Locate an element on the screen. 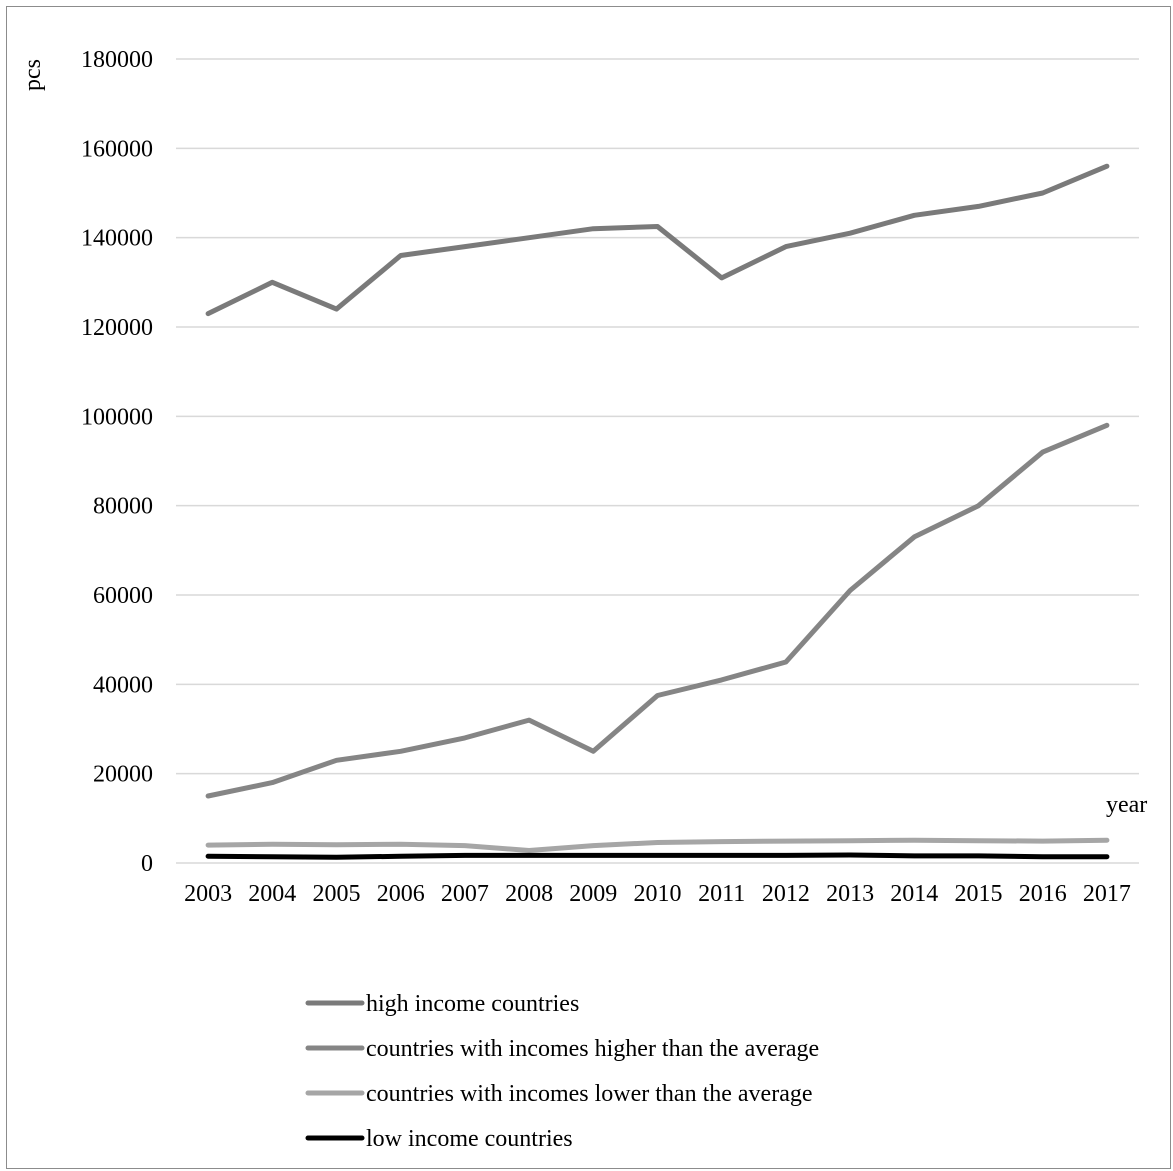  y-tick-label: 40000 is located at coordinates (123, 685).